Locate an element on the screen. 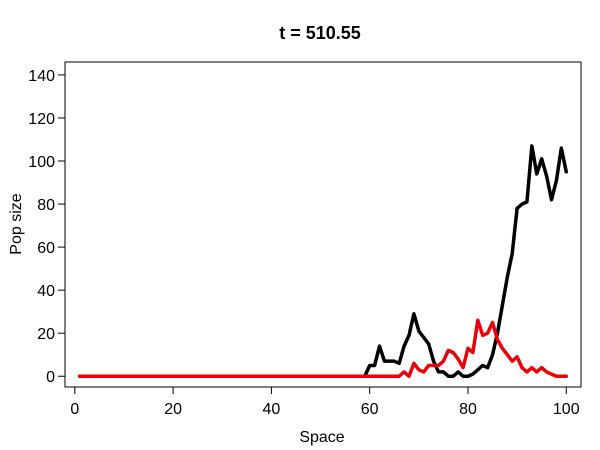  y-tick-label: 120 is located at coordinates (41, 119).